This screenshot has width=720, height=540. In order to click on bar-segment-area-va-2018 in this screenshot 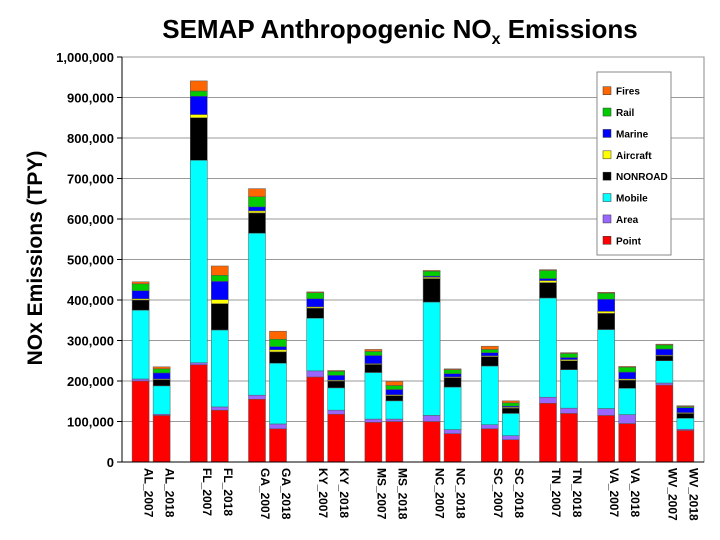, I will do `click(627, 419)`.